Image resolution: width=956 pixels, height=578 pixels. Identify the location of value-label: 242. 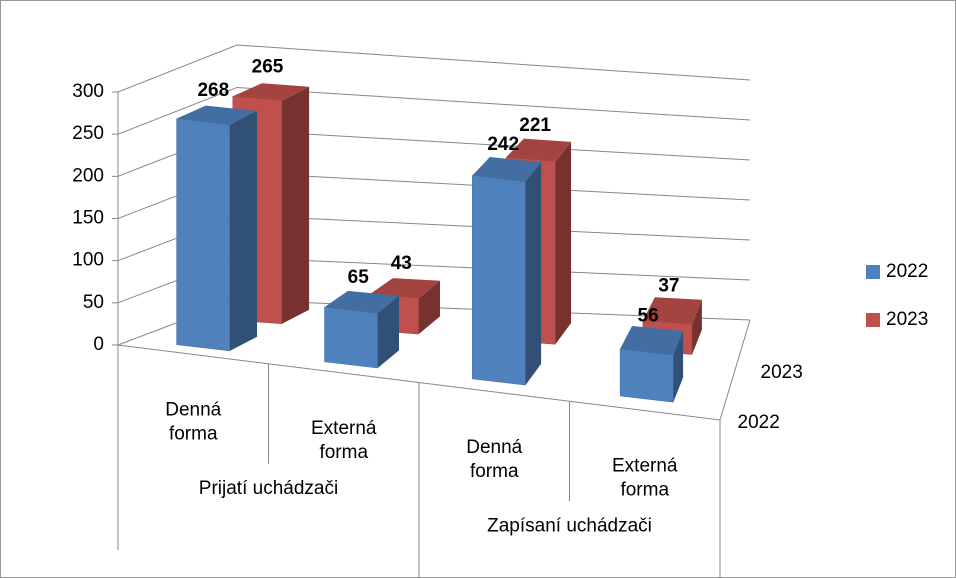
(503, 144).